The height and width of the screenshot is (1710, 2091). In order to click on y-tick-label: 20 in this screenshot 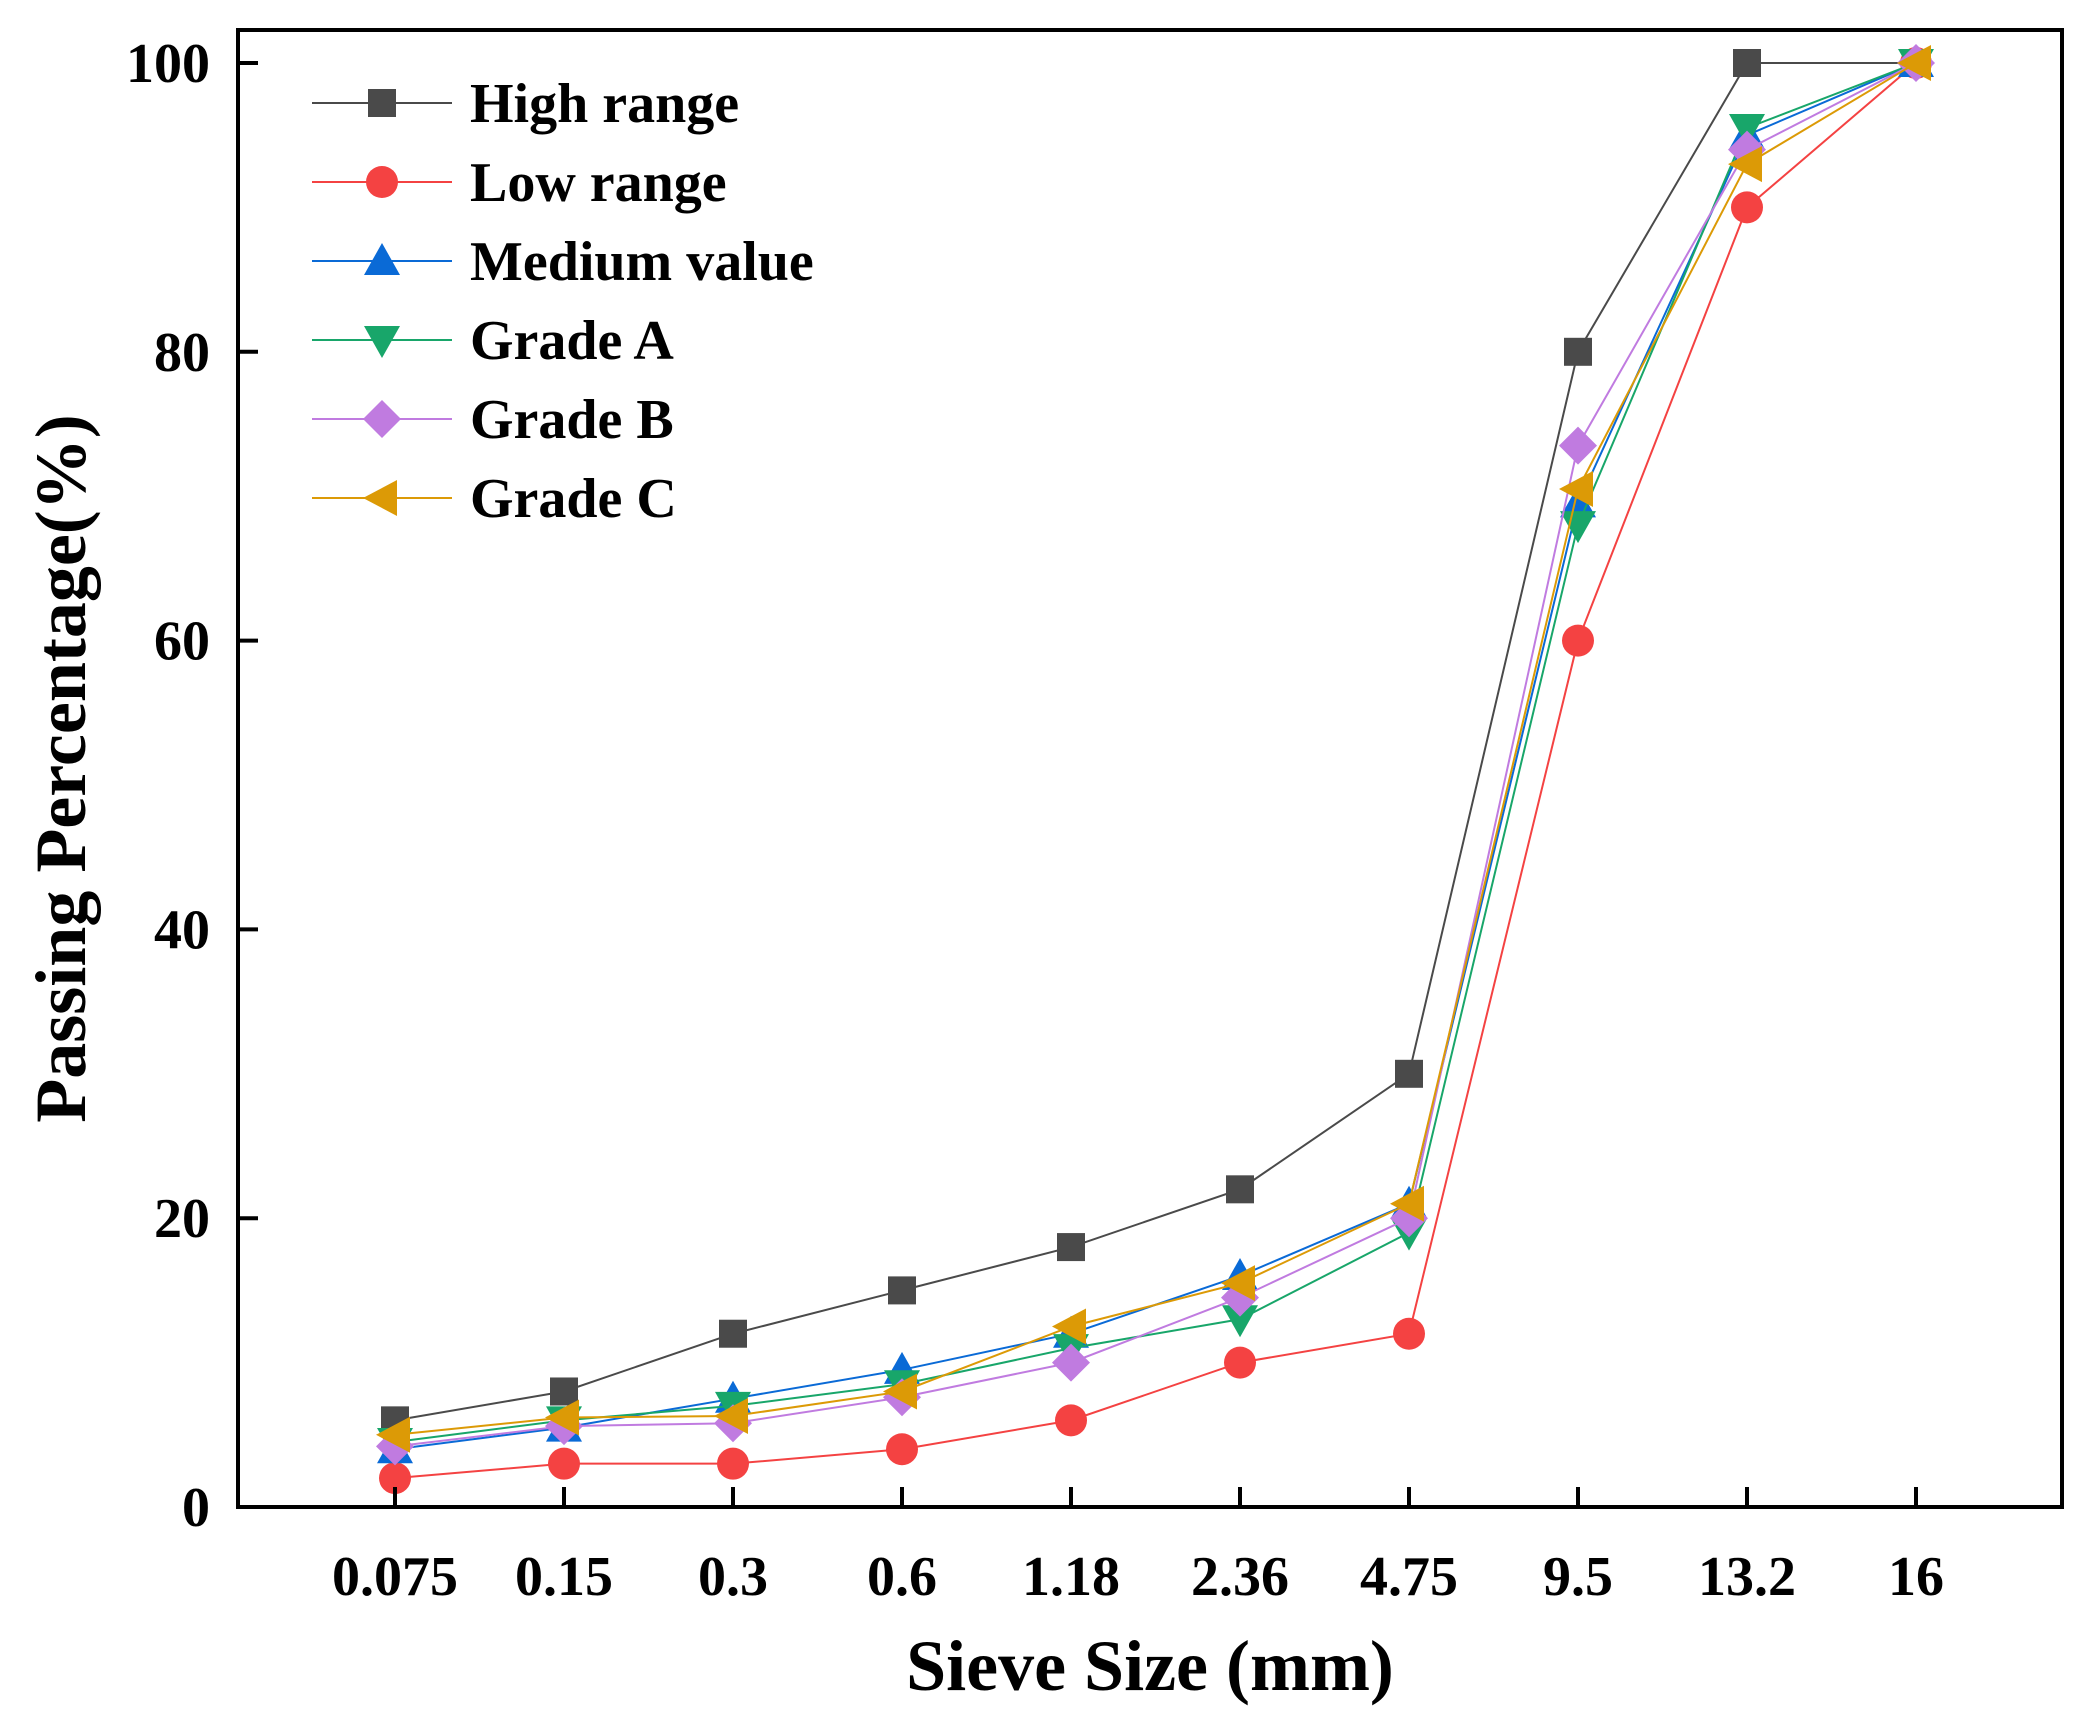, I will do `click(182, 1219)`.